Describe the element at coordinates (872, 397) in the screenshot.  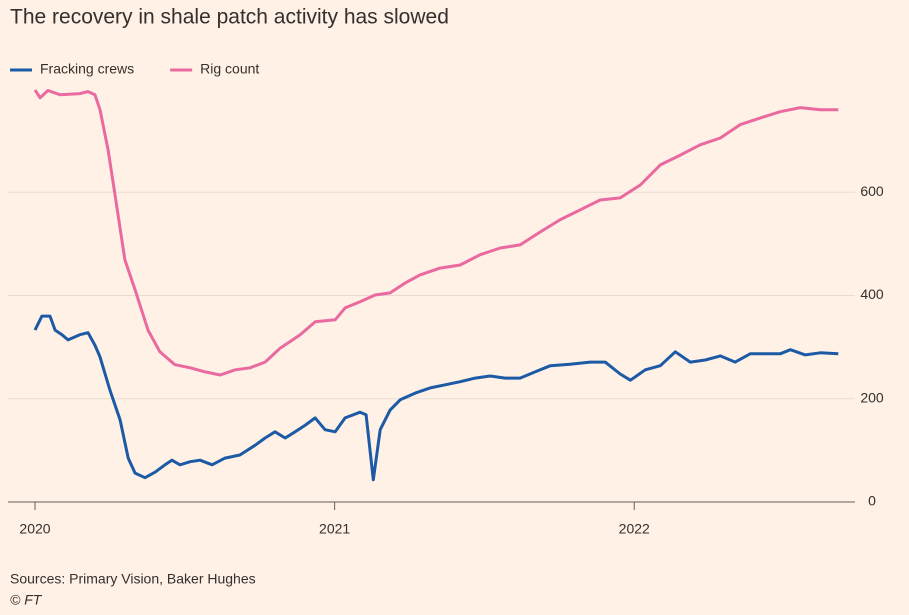
I see `y-tick-label: 200` at that location.